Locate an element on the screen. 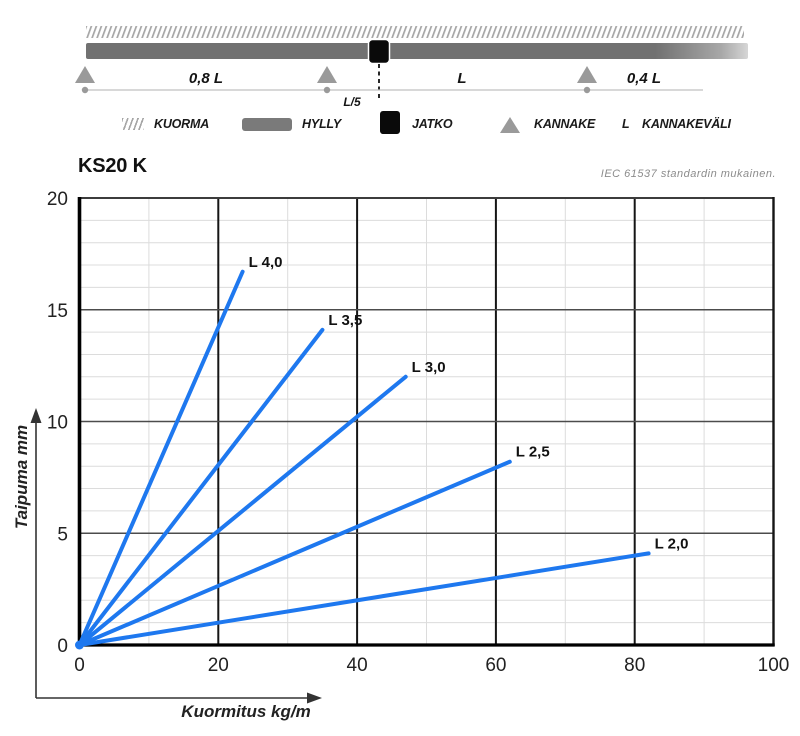 The width and height of the screenshot is (800, 736). y-tick-label: 15 is located at coordinates (57, 311).